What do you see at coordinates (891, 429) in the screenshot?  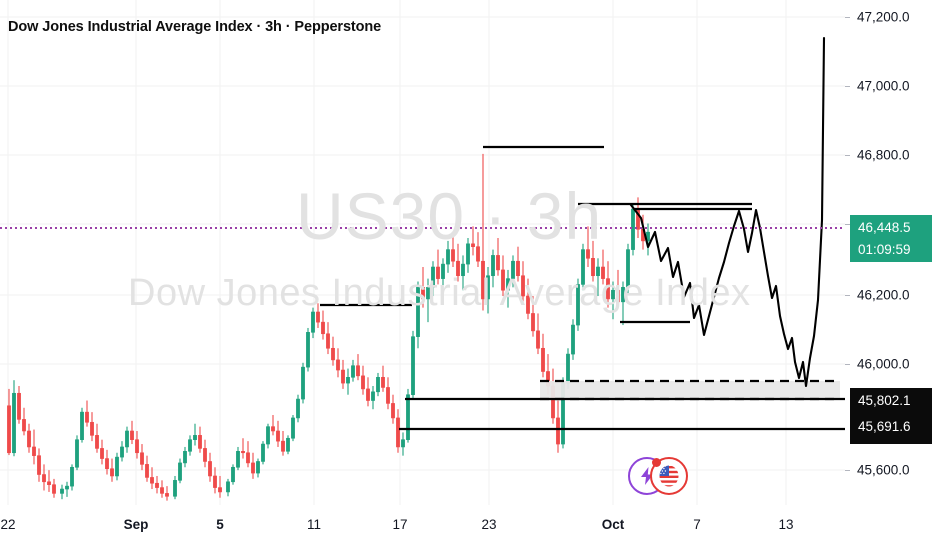 I see `level-badge-lower: 45,691.6` at bounding box center [891, 429].